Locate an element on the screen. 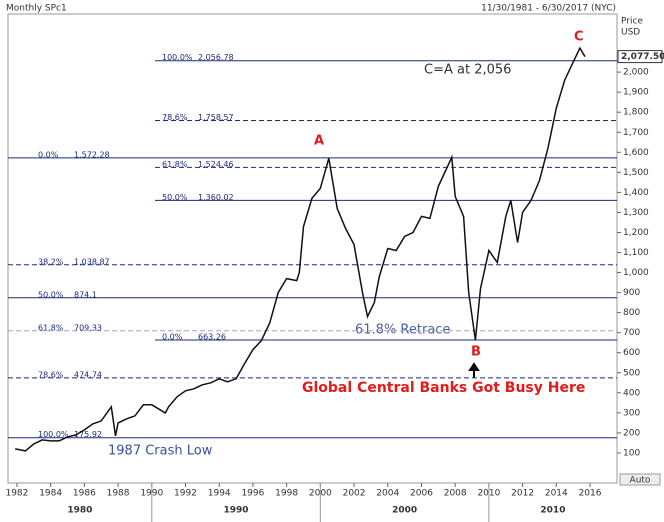  last-price-box is located at coordinates (640, 57).